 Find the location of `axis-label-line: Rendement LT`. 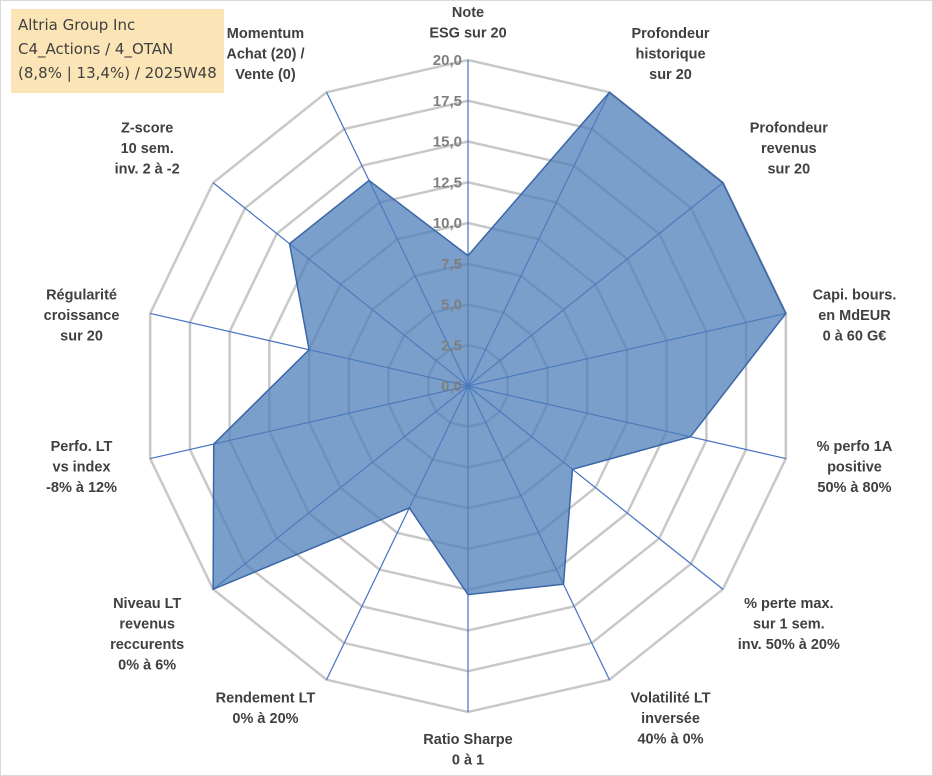

axis-label-line: Rendement LT is located at coordinates (266, 698).